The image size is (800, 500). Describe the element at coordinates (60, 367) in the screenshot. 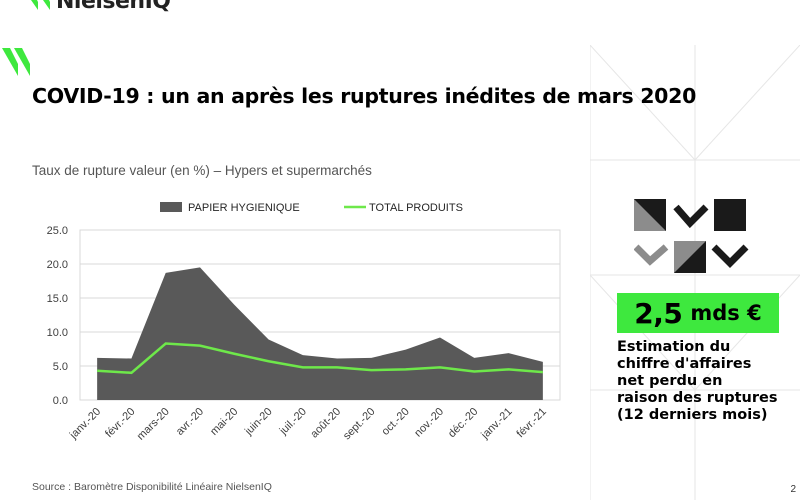

I see `y-tick-label: 5.0` at that location.